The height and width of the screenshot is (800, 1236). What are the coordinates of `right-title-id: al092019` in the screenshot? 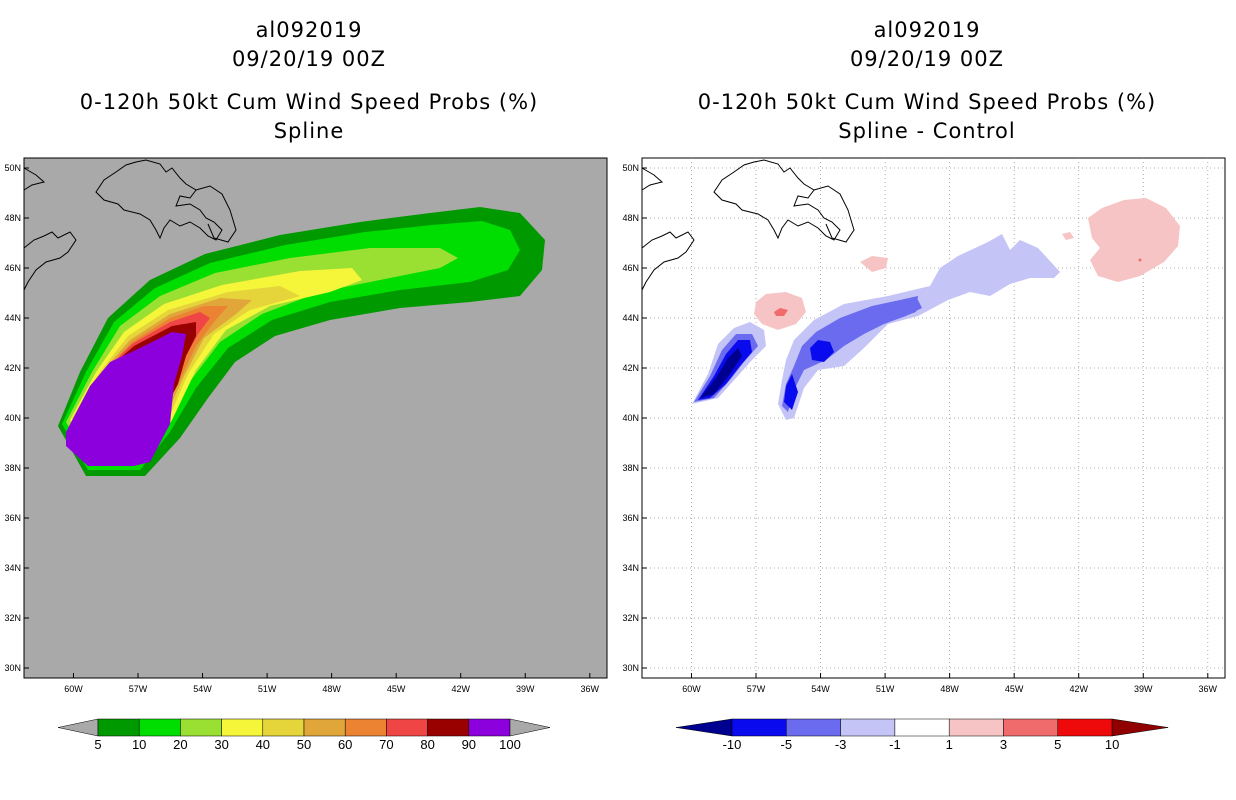 It's located at (927, 30).